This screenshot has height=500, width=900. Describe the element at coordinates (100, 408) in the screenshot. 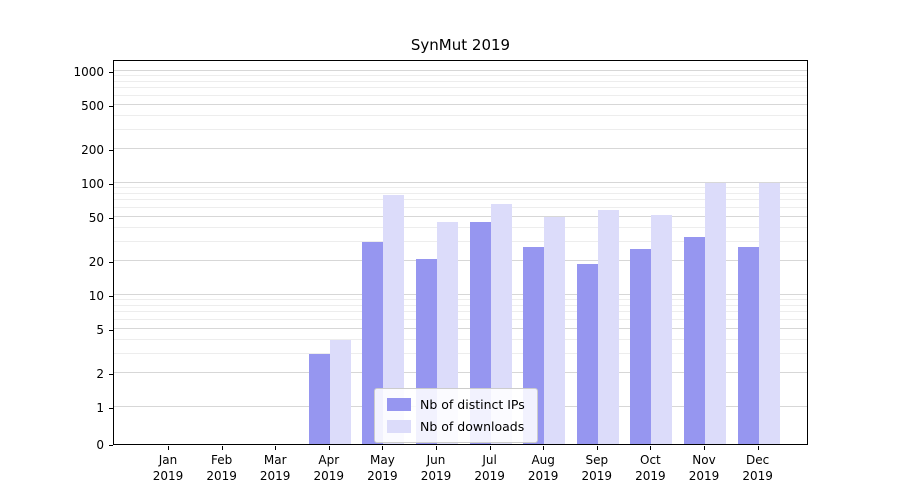

I see `y-tick-label: 1` at that location.